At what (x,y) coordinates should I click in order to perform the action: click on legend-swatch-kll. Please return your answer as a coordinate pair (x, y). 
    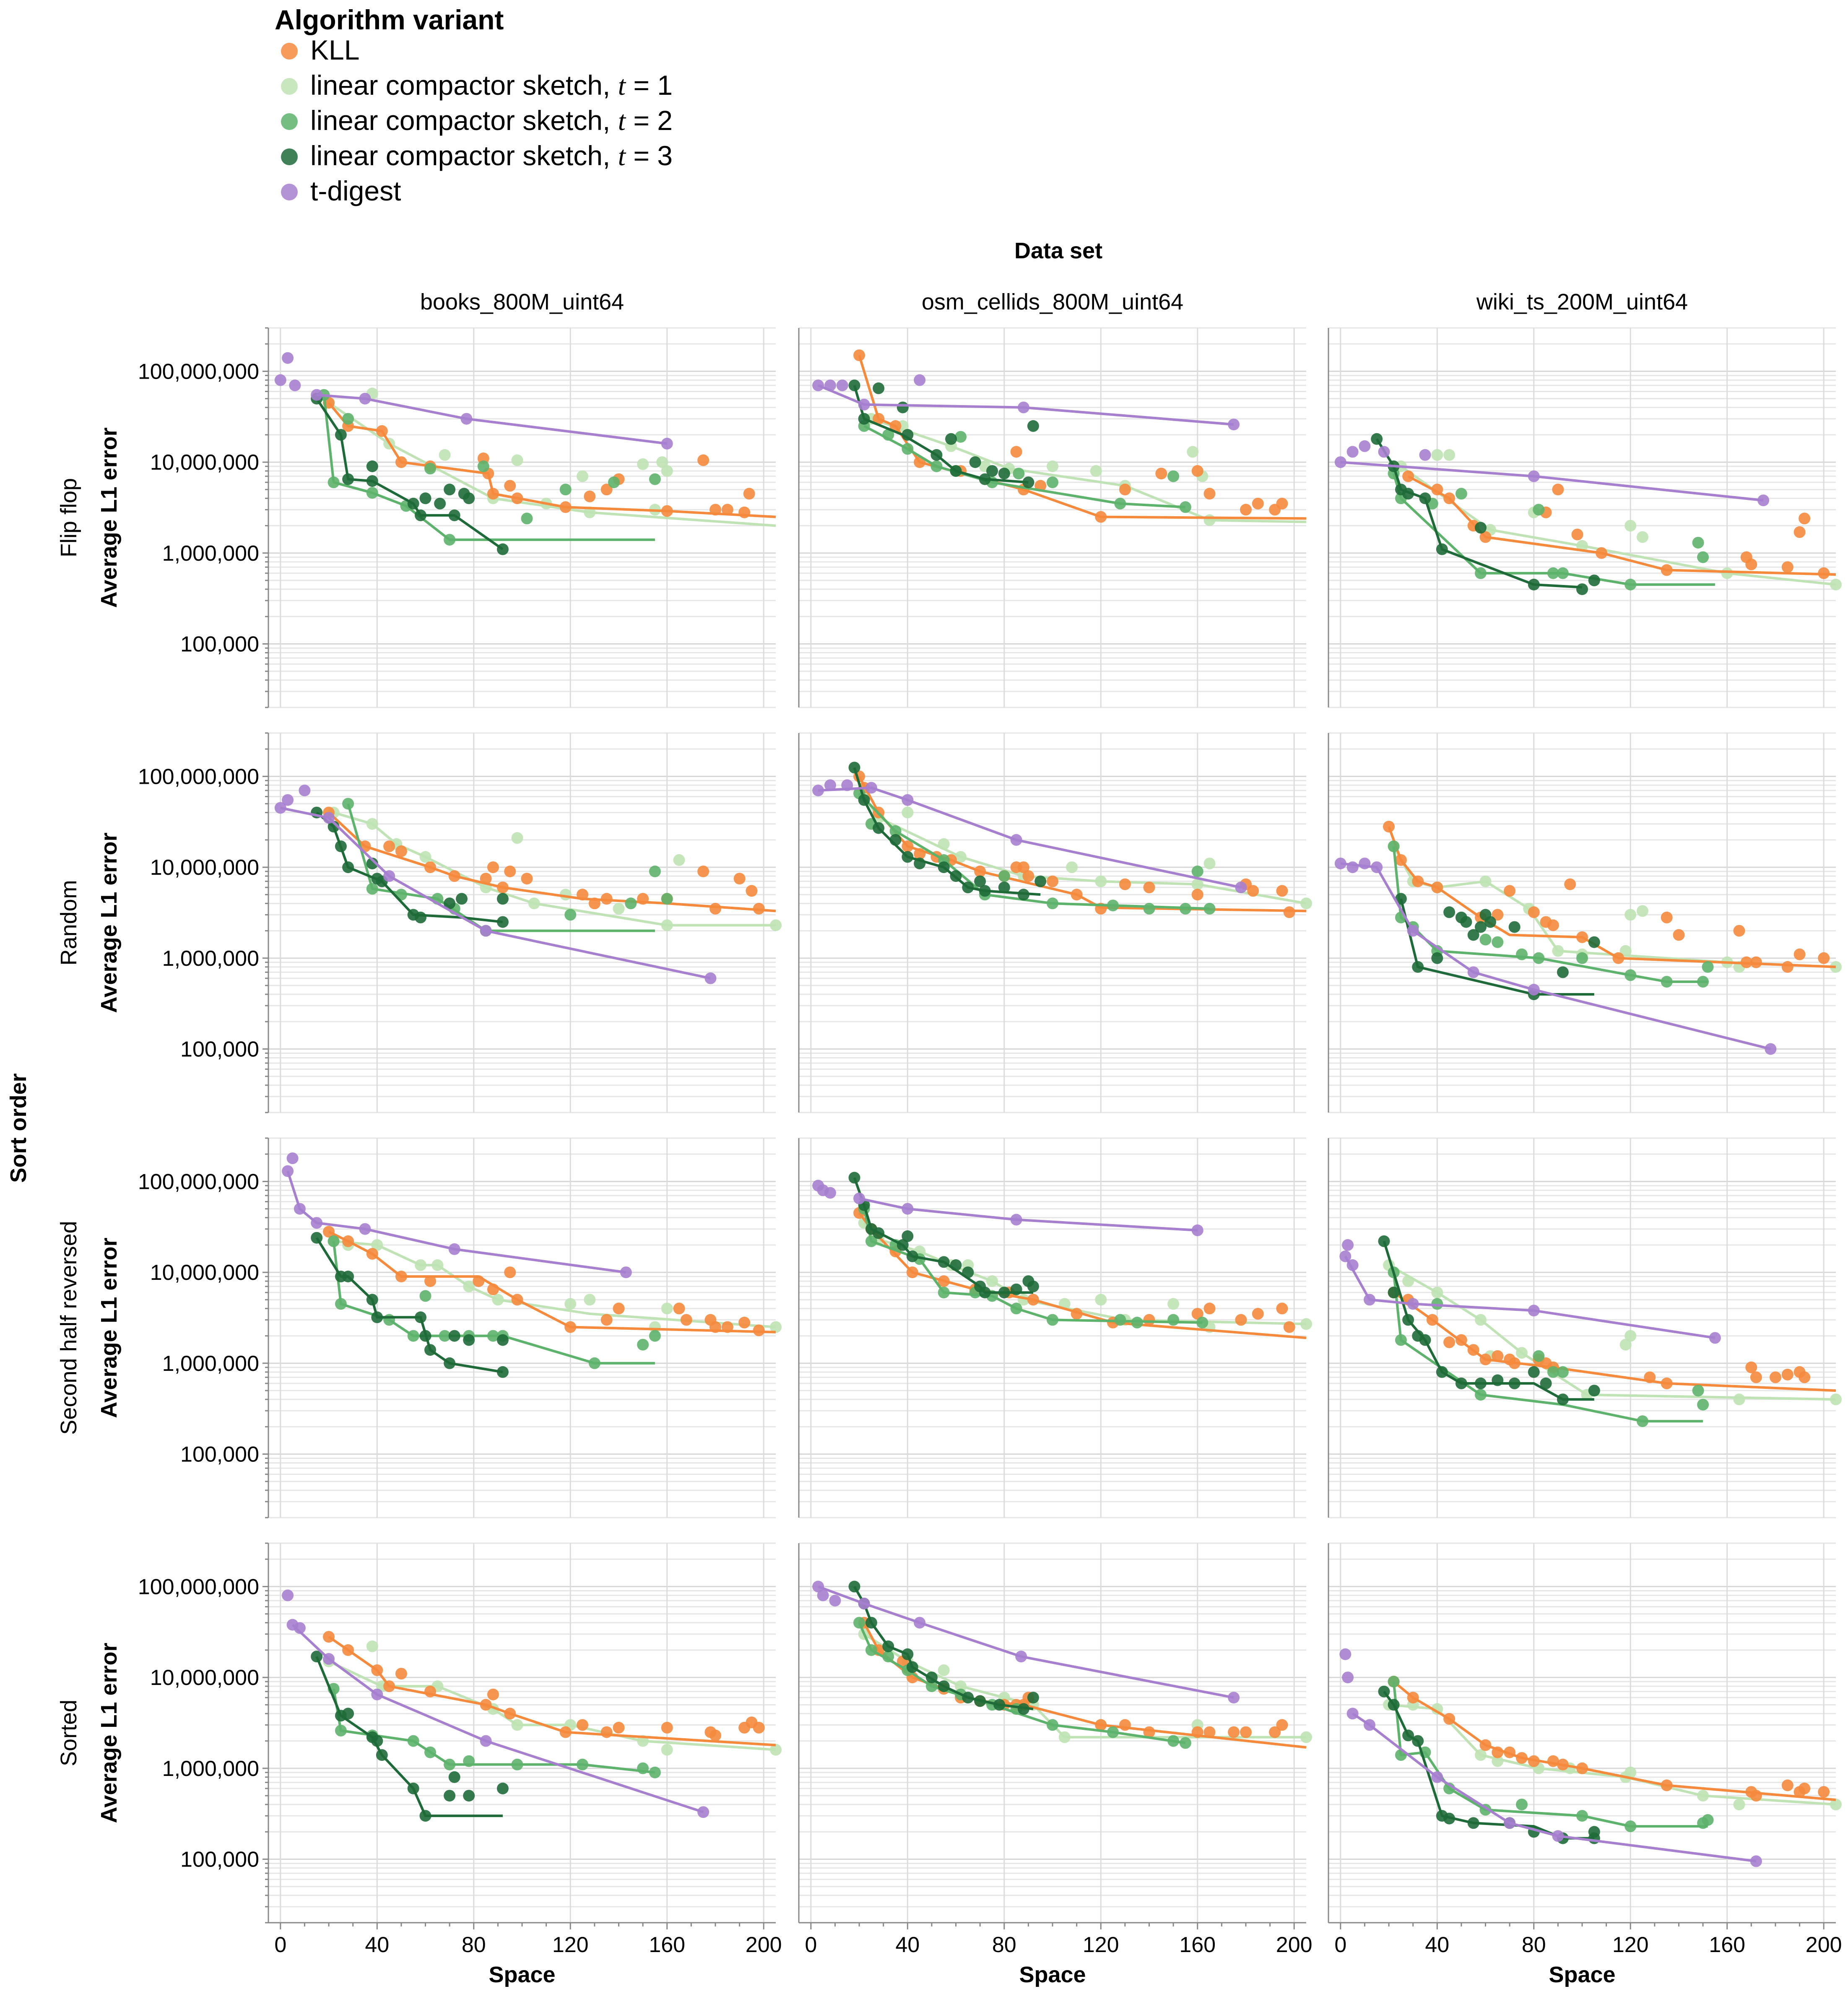
    Looking at the image, I should click on (289, 52).